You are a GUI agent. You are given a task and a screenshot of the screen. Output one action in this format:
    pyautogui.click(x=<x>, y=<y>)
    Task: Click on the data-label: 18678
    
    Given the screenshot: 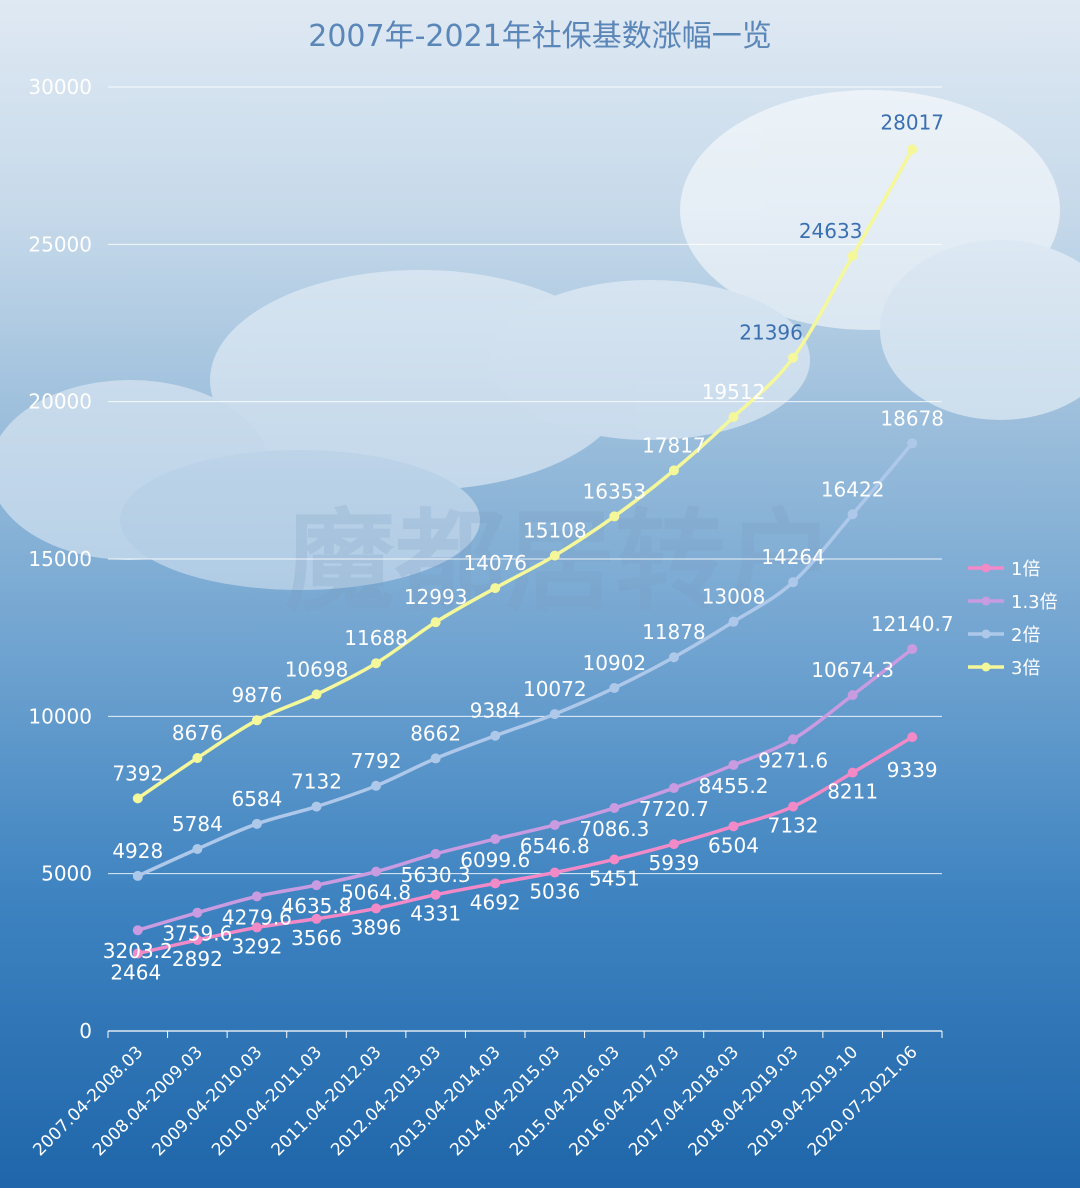 What is the action you would take?
    pyautogui.click(x=912, y=418)
    